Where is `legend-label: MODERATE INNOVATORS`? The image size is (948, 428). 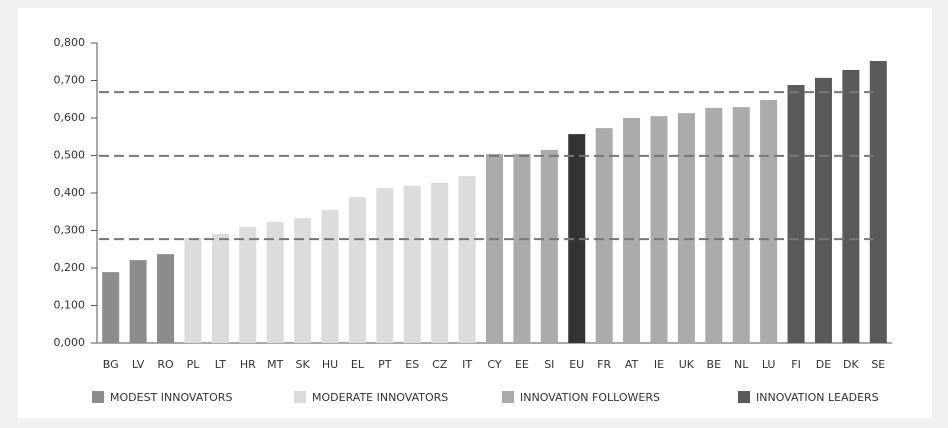
legend-label: MODERATE INNOVATORS is located at coordinates (380, 397).